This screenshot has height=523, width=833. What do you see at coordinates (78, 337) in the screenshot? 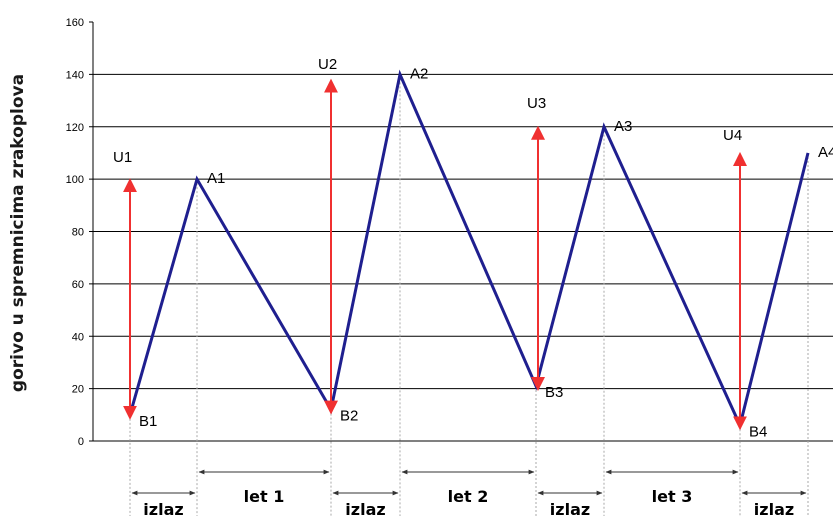
I see `y-tick-label: 40` at bounding box center [78, 337].